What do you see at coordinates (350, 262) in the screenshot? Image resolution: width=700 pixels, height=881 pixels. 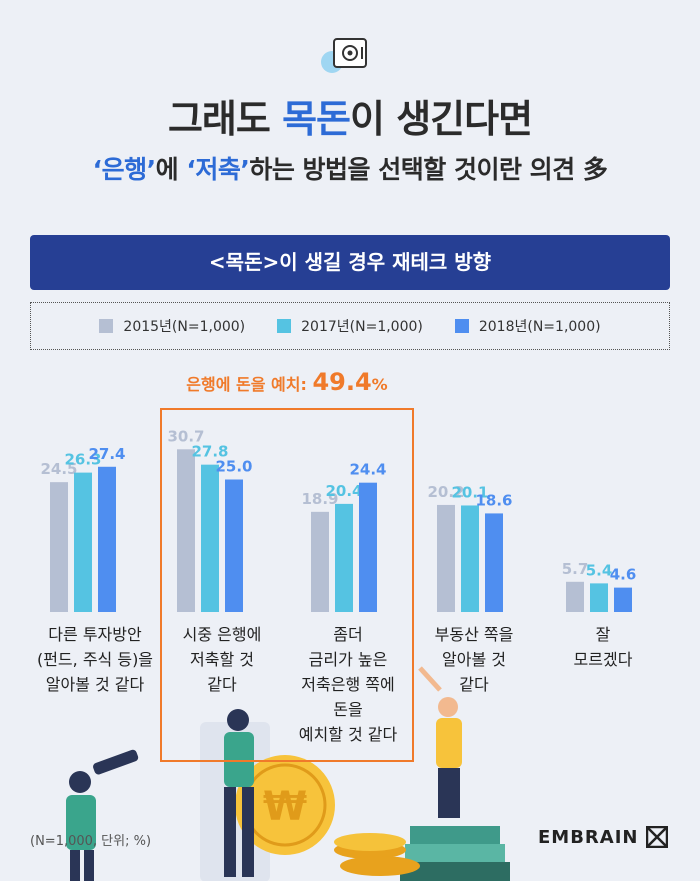 I see `chart-banner: <목돈>이 생길 경우 재테크 방향` at bounding box center [350, 262].